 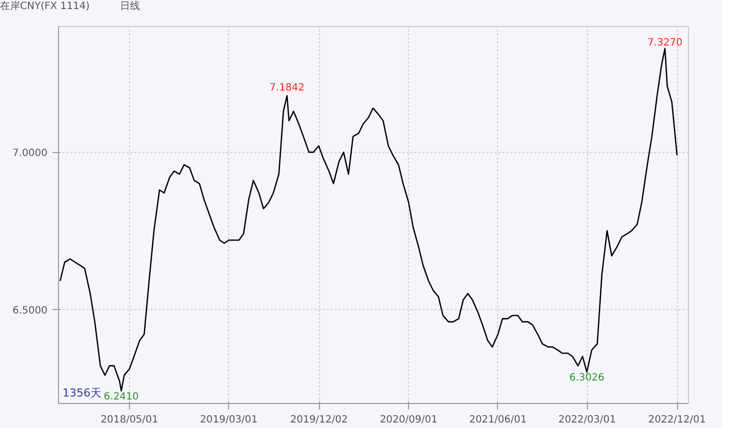 What do you see at coordinates (45, 7) in the screenshot?
I see `chart-title: 在岸CNY(FX 1114)` at bounding box center [45, 7].